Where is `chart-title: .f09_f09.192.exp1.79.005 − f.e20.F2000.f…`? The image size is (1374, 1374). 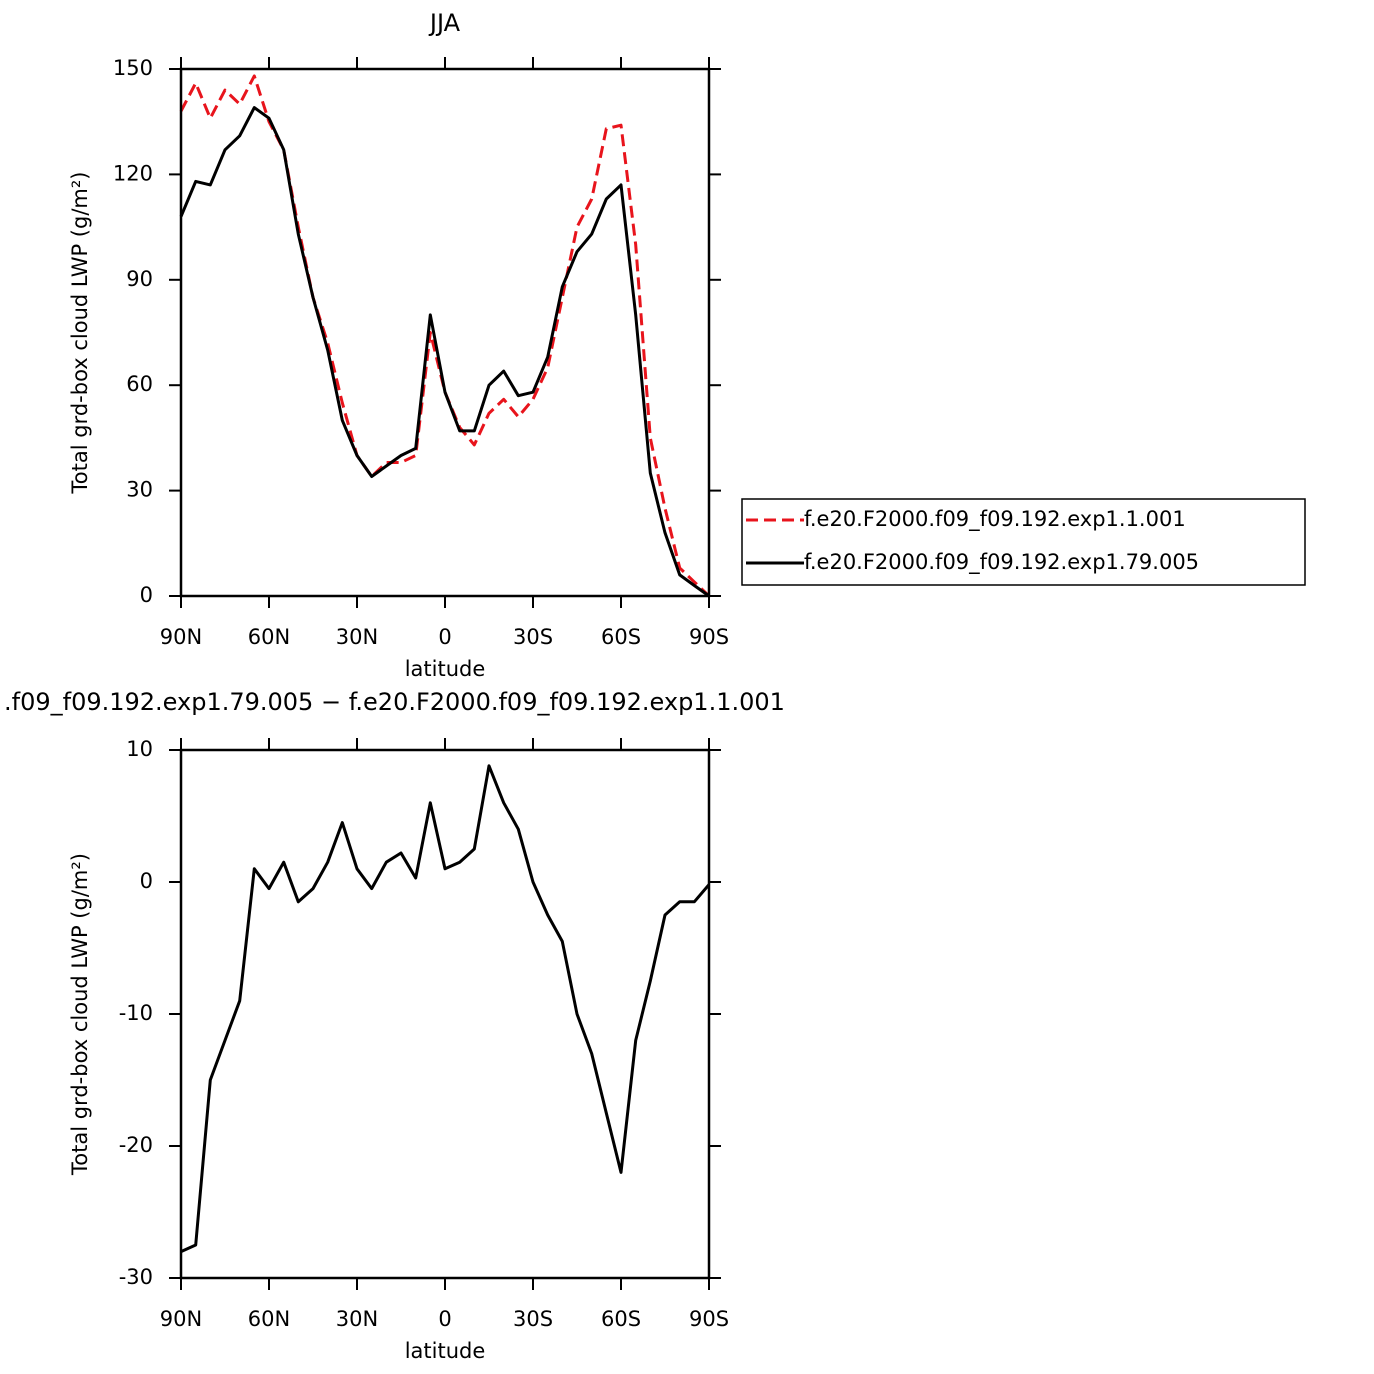
chart-title: .f09_f09.192.exp1.79.005 − f.e20.F2000.f… is located at coordinates (394, 702).